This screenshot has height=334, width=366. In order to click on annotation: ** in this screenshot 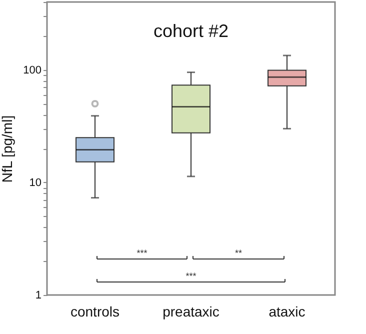, I will do `click(238, 253)`.